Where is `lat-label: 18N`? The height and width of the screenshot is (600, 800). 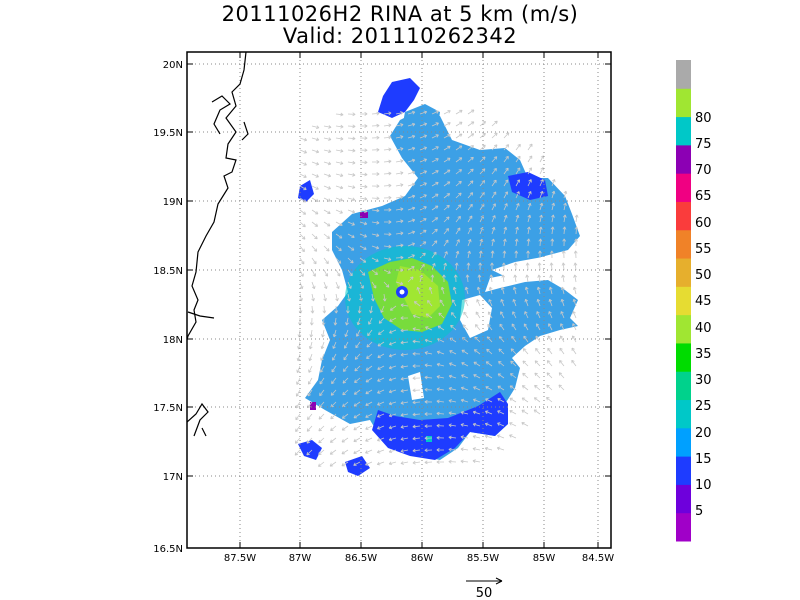 lat-label: 18N is located at coordinates (173, 340).